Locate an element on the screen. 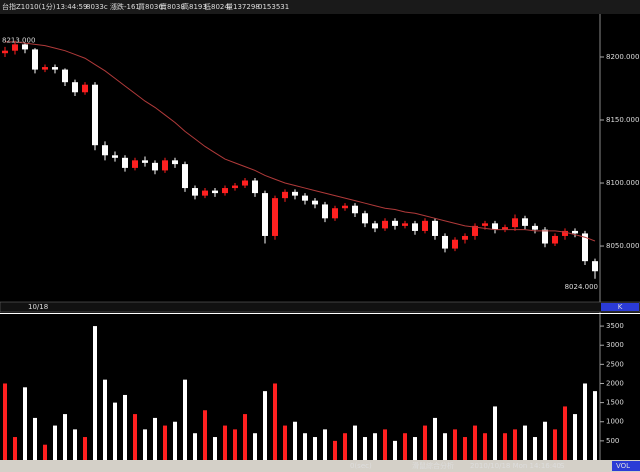 The image size is (640, 472). y-tick-label: 2500 is located at coordinates (615, 364).